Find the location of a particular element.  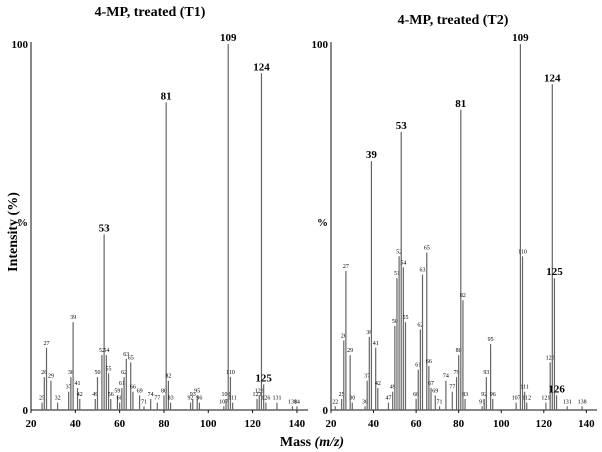

x-tick-label: 80 is located at coordinates (459, 424).